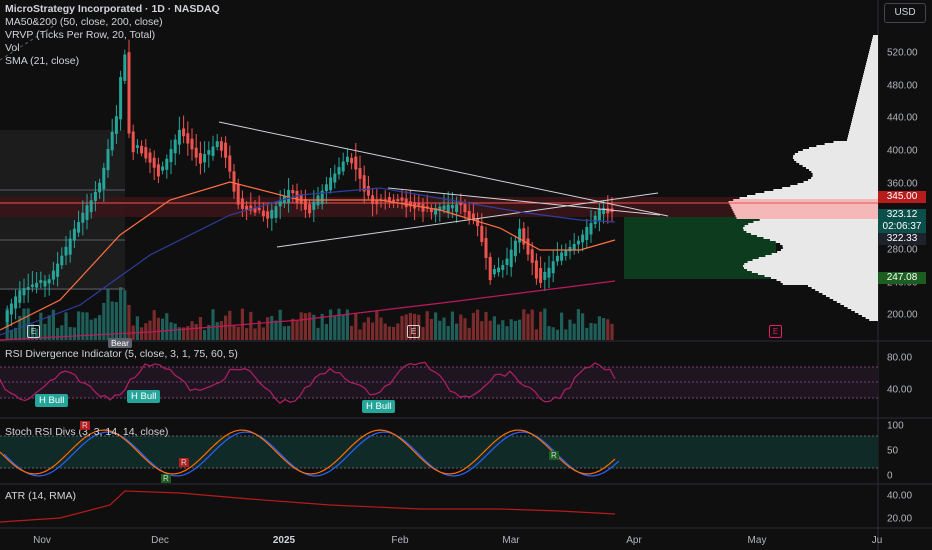 This screenshot has width=932, height=550. What do you see at coordinates (902, 250) in the screenshot?
I see `price-tick: 280.00` at bounding box center [902, 250].